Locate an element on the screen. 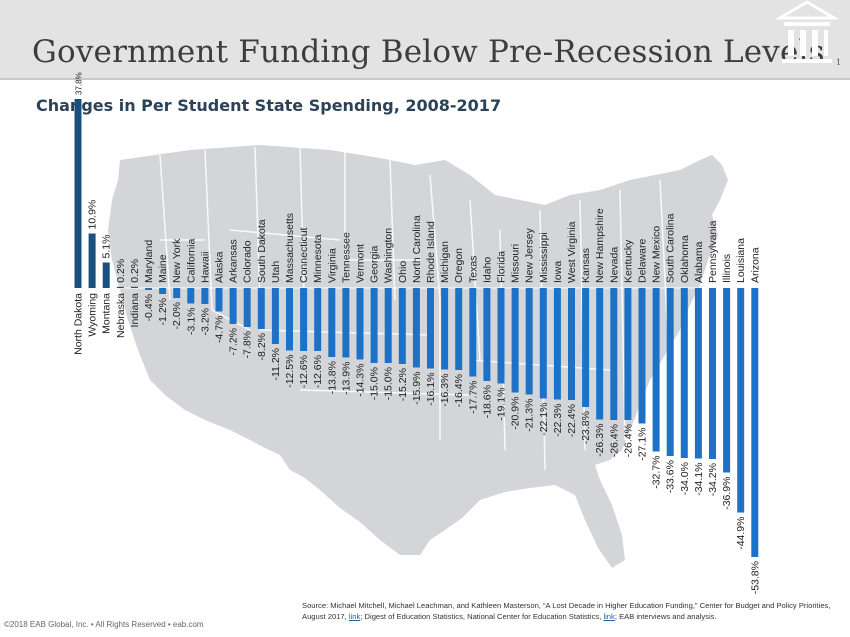  value-label: 10.9% is located at coordinates (93, 215).